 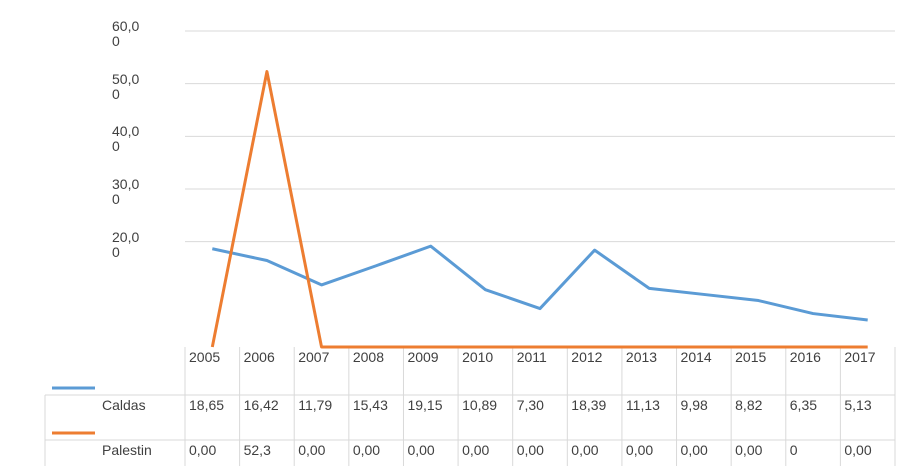 I want to click on legend-label: Palestin, so click(x=127, y=450).